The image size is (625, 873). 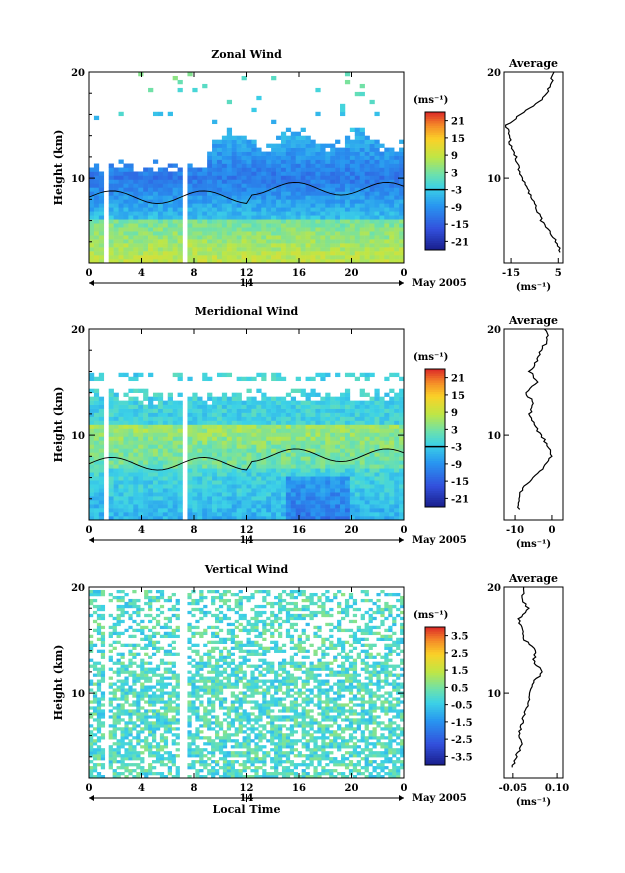 What do you see at coordinates (533, 287) in the screenshot?
I see `average-unit: (ms⁻¹)` at bounding box center [533, 287].